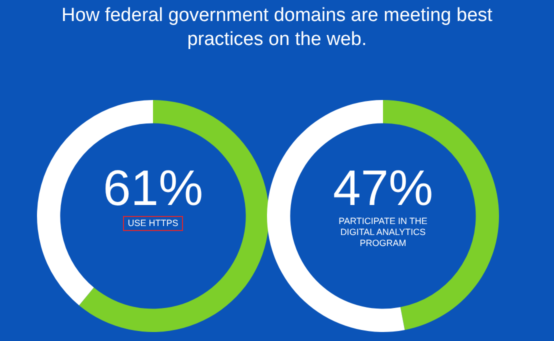  What do you see at coordinates (153, 188) in the screenshot?
I see `data-label: 61%` at bounding box center [153, 188].